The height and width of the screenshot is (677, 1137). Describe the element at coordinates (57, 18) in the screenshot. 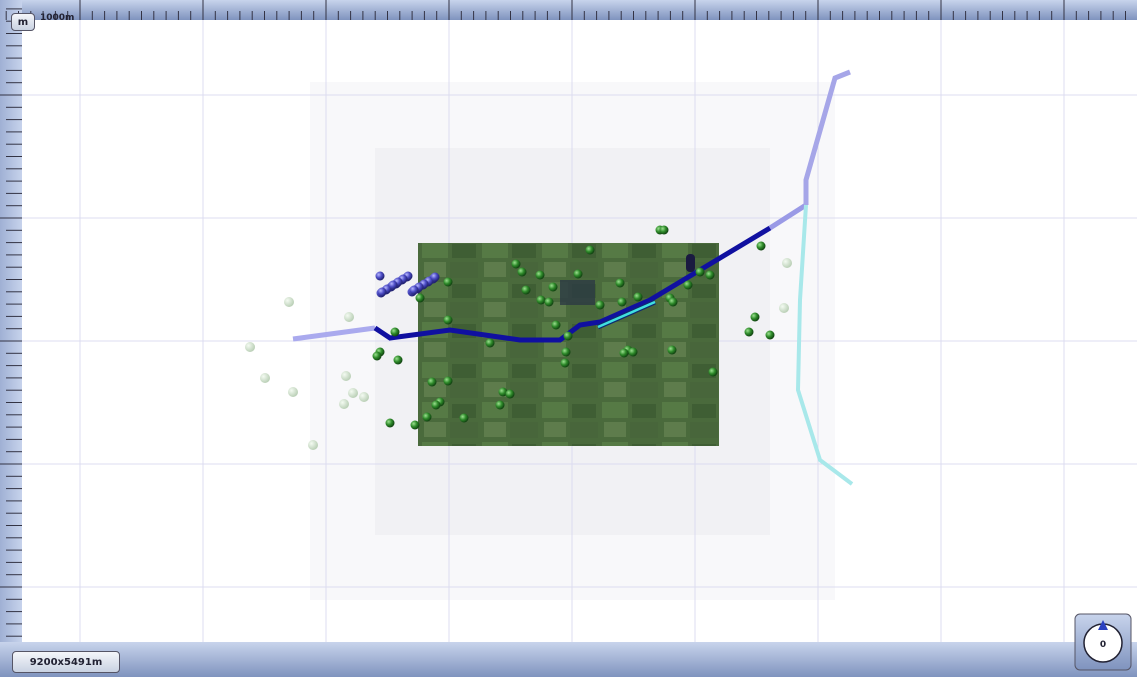

I see `scale-label: 1000m` at that location.